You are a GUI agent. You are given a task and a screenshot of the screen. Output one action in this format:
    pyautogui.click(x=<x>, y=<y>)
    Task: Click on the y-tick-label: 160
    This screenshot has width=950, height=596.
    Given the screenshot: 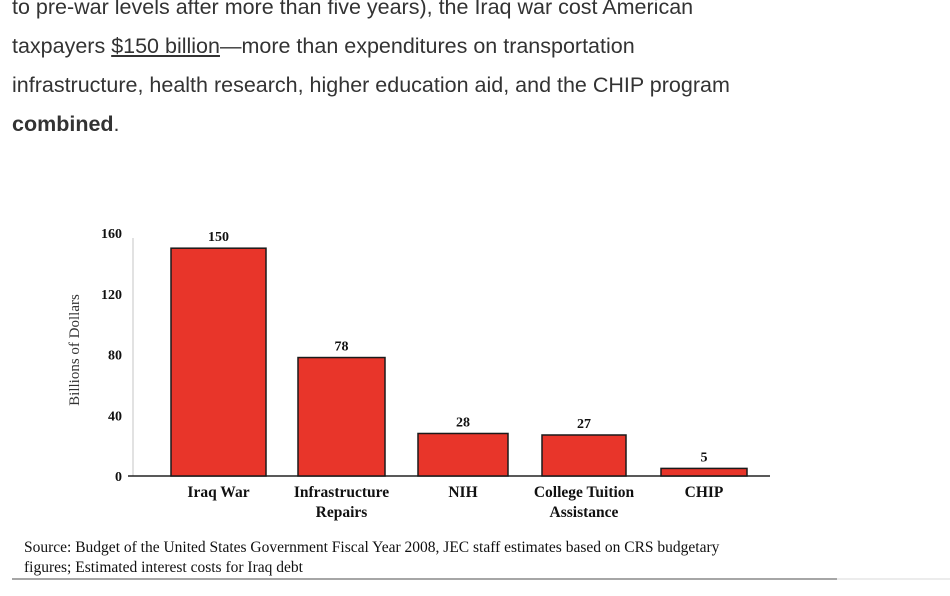 What is the action you would take?
    pyautogui.click(x=111, y=234)
    